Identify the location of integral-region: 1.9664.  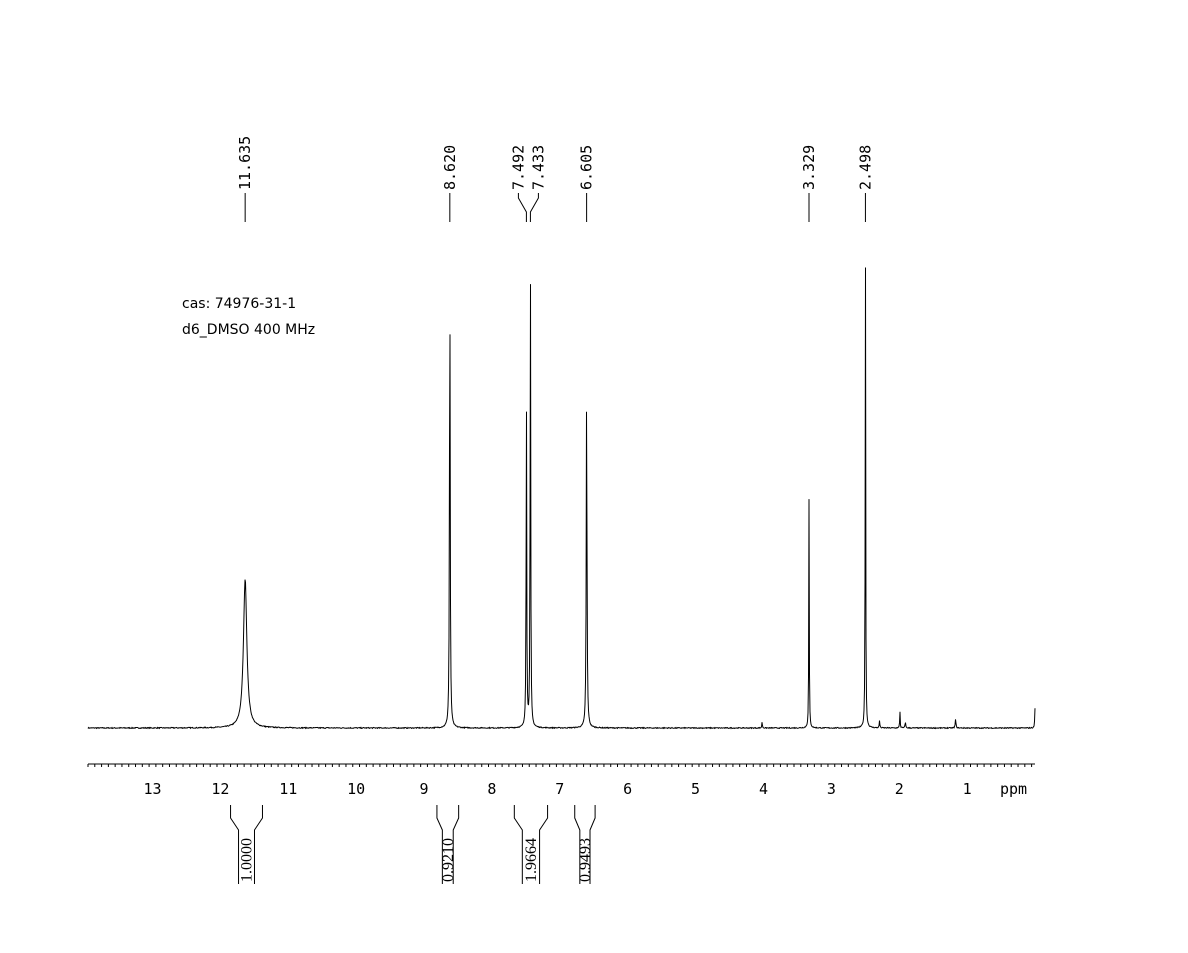
(531, 844).